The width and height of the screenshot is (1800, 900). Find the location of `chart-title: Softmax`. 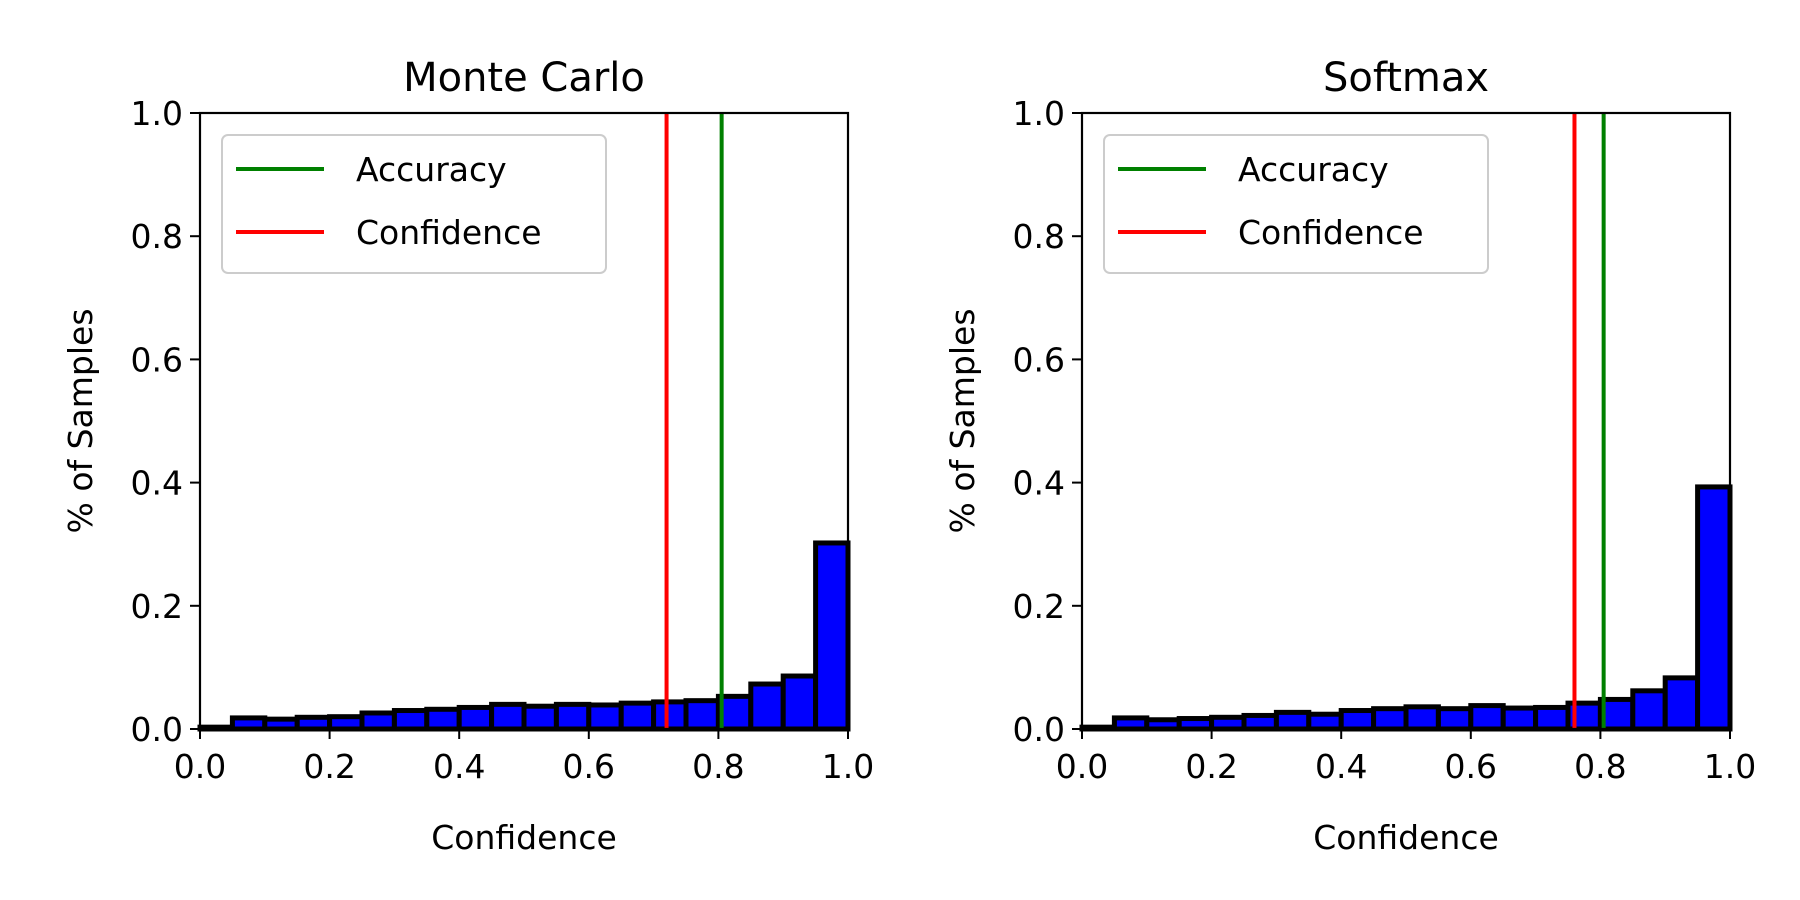

chart-title: Softmax is located at coordinates (1406, 78).